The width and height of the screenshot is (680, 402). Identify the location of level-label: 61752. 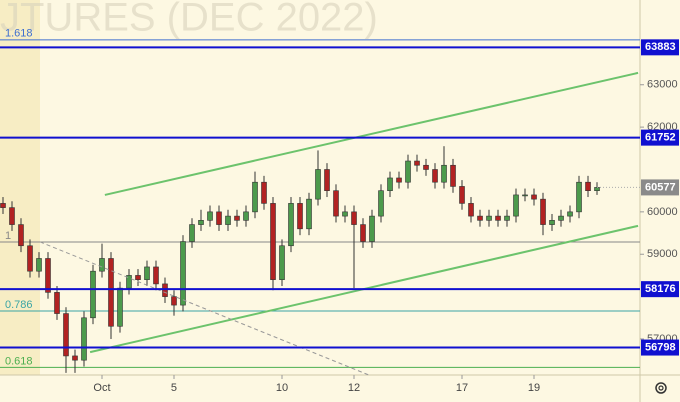
(660, 138).